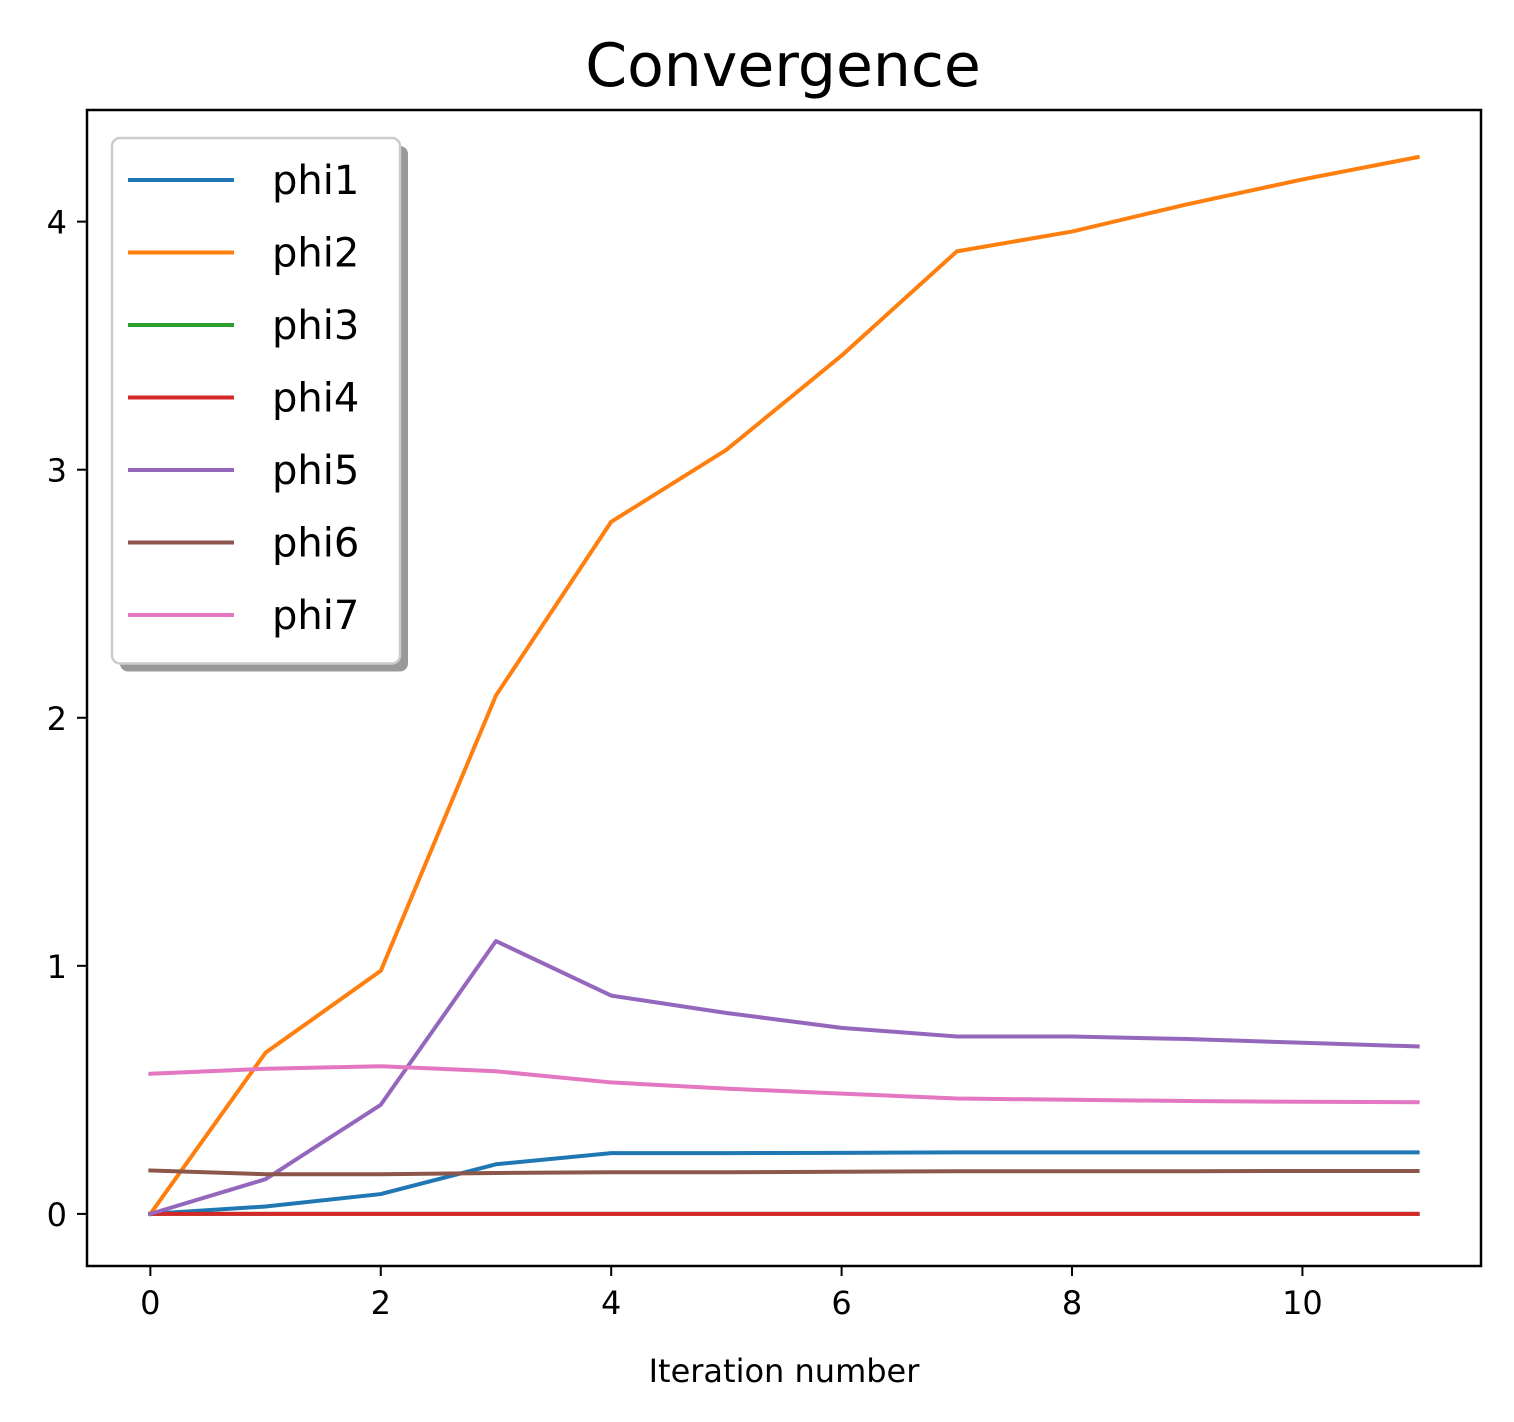 This screenshot has width=1514, height=1422. I want to click on y-tick-label: 0, so click(57, 1215).